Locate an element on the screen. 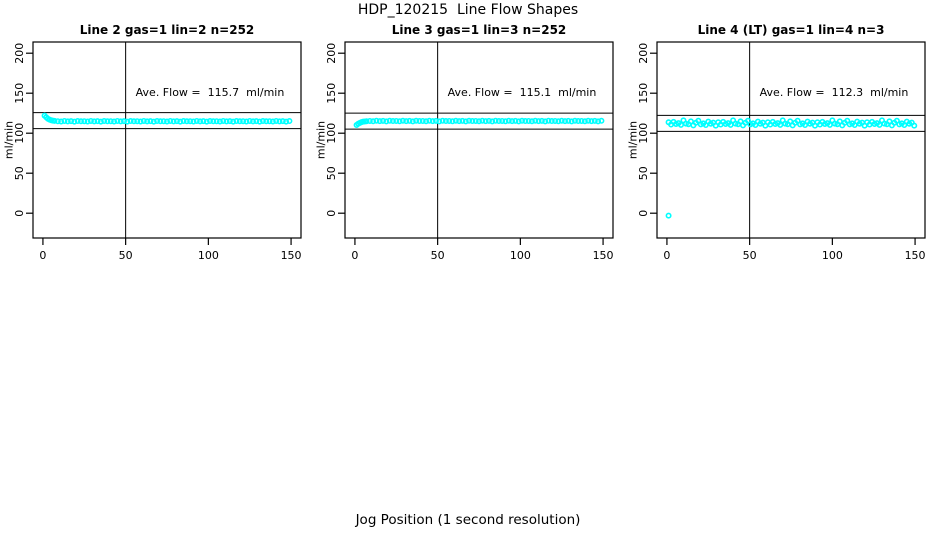  ave-flow-annotation: Ave. Flow = 115.1 ml/min is located at coordinates (522, 92).